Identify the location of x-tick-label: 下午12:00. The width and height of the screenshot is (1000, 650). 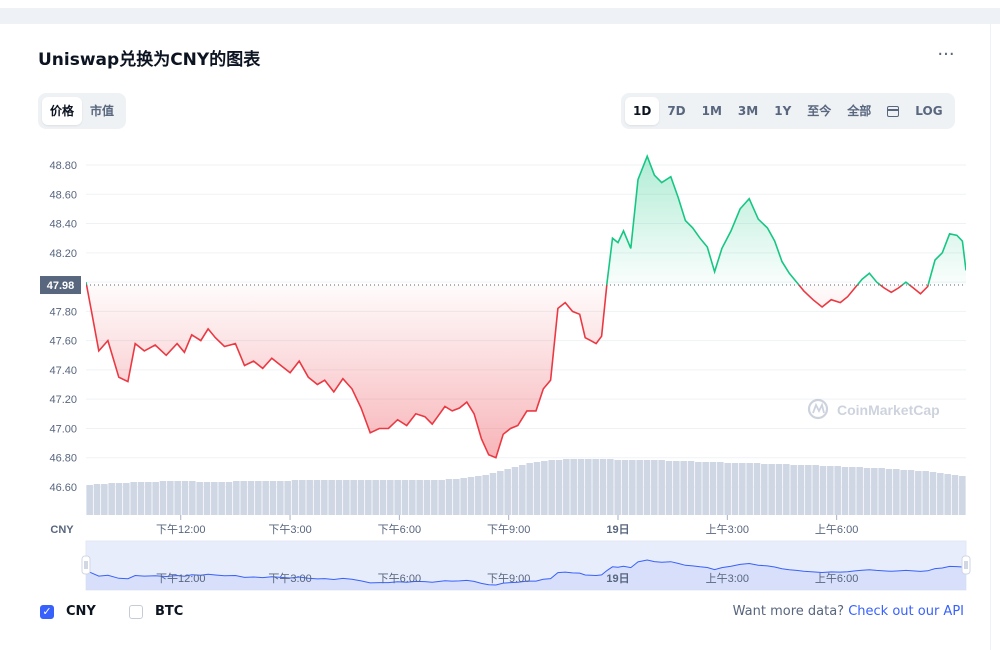
(181, 529).